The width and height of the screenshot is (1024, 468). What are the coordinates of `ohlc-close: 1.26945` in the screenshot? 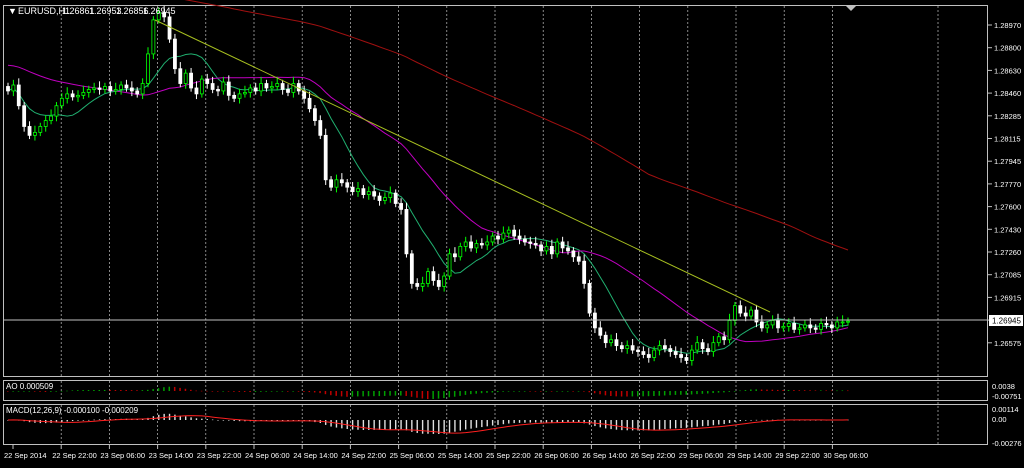 It's located at (159, 11).